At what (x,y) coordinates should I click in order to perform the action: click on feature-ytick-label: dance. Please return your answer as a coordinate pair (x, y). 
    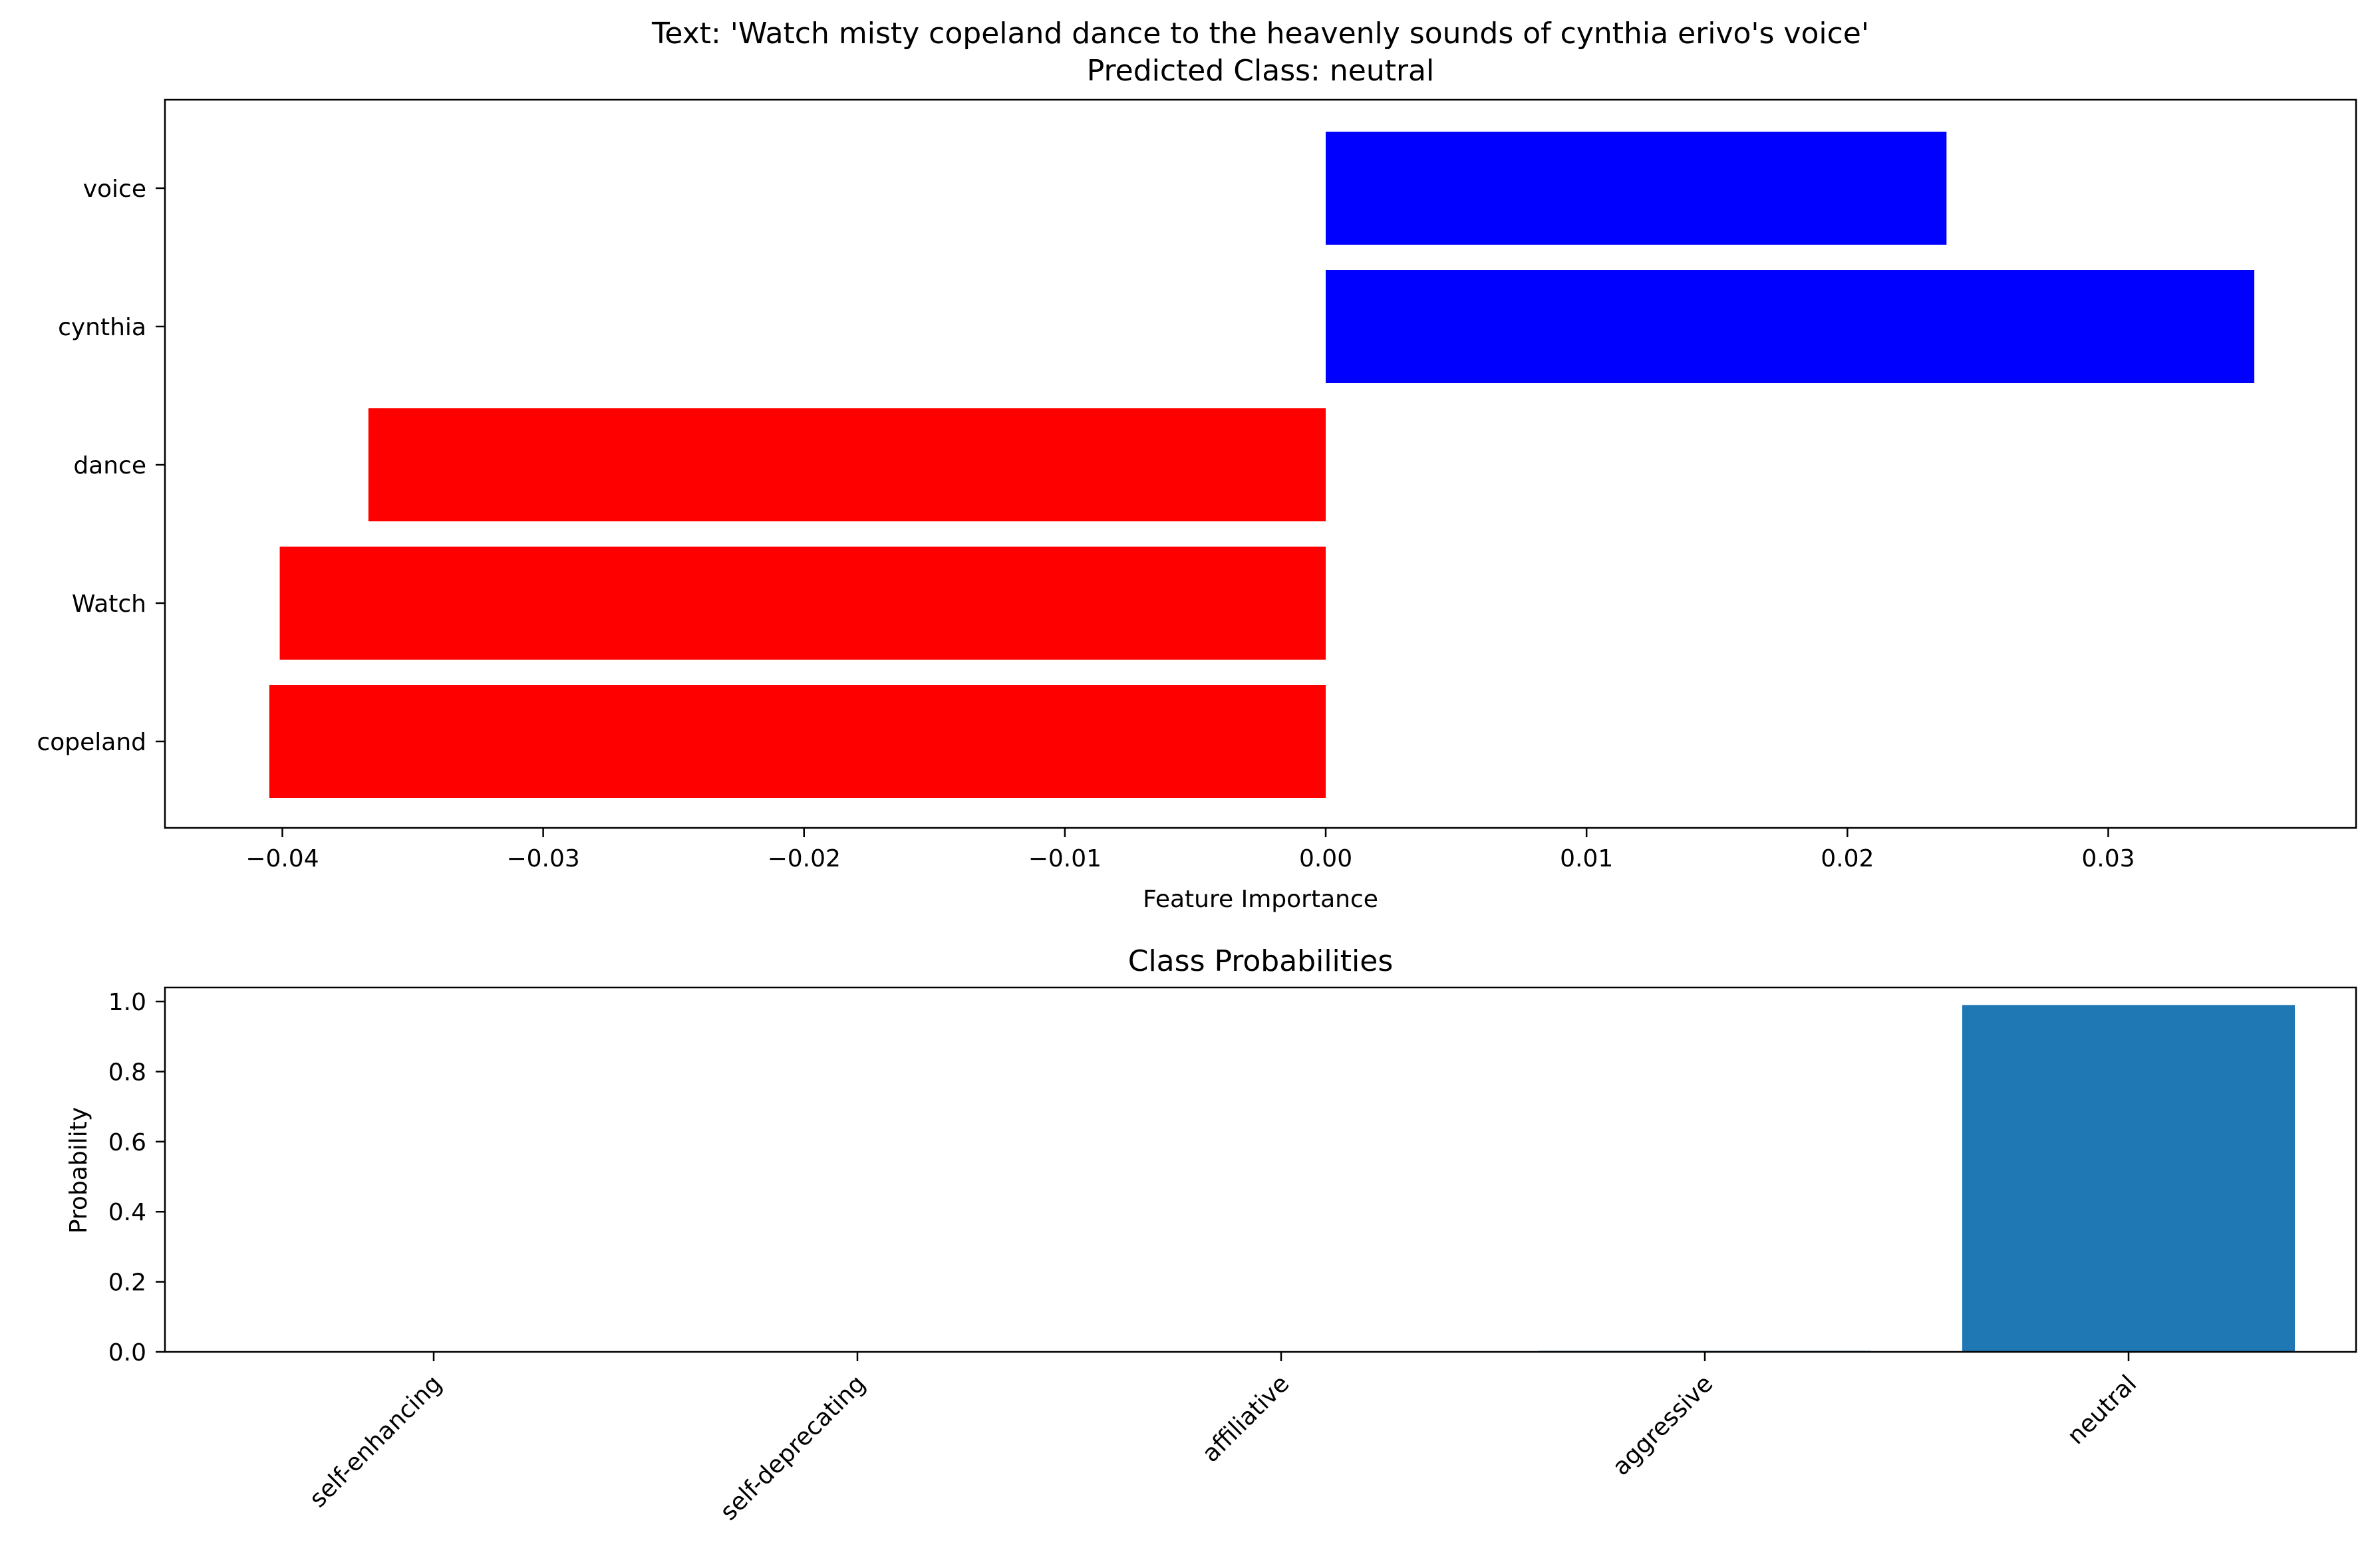
    Looking at the image, I should click on (109, 465).